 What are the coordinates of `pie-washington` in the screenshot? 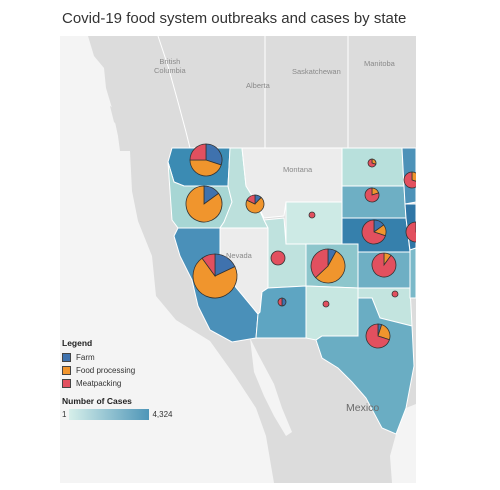 It's located at (206, 160).